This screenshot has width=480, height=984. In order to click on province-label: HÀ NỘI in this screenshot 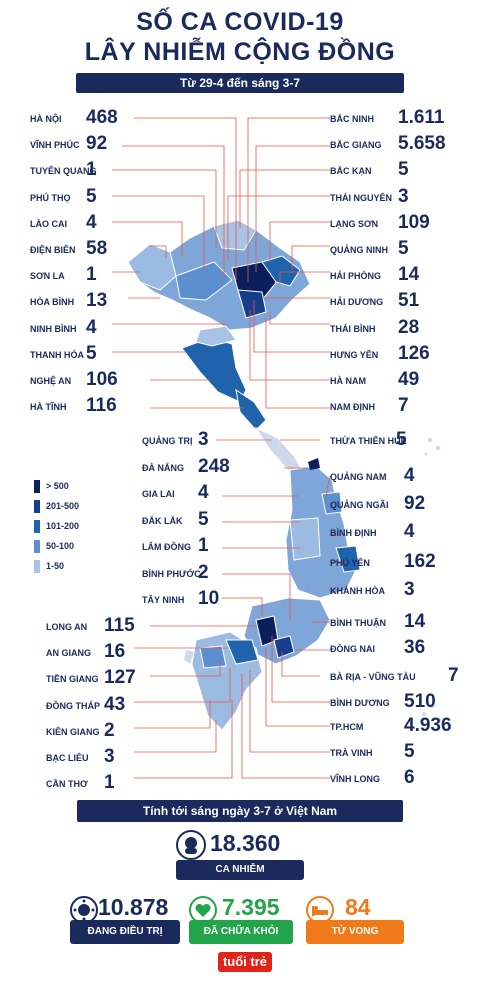, I will do `click(46, 119)`.